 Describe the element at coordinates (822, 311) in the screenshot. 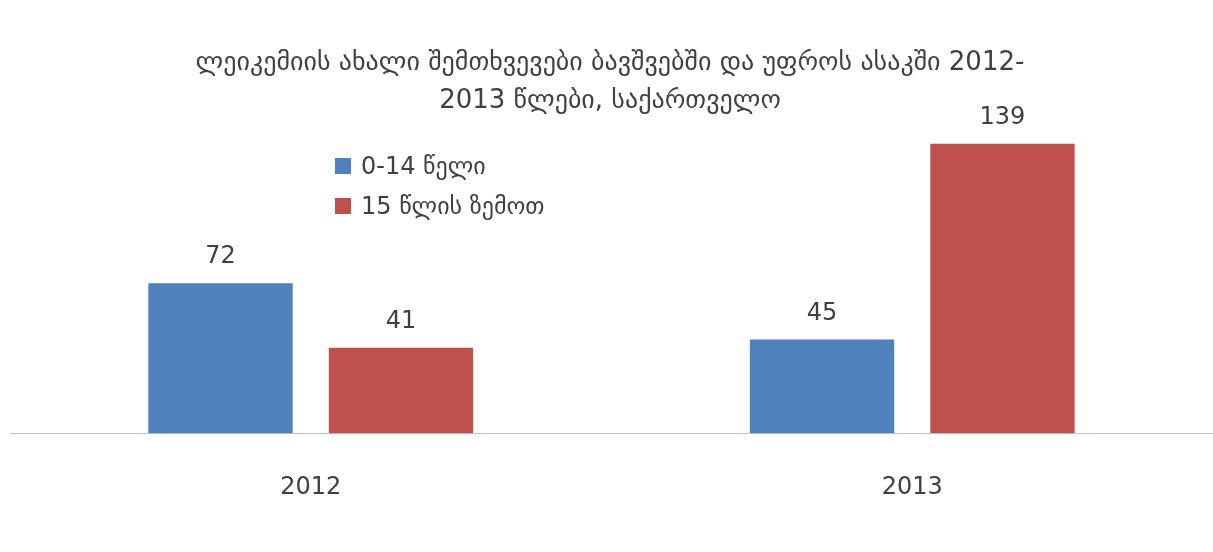

I see `data-label: 45` at that location.